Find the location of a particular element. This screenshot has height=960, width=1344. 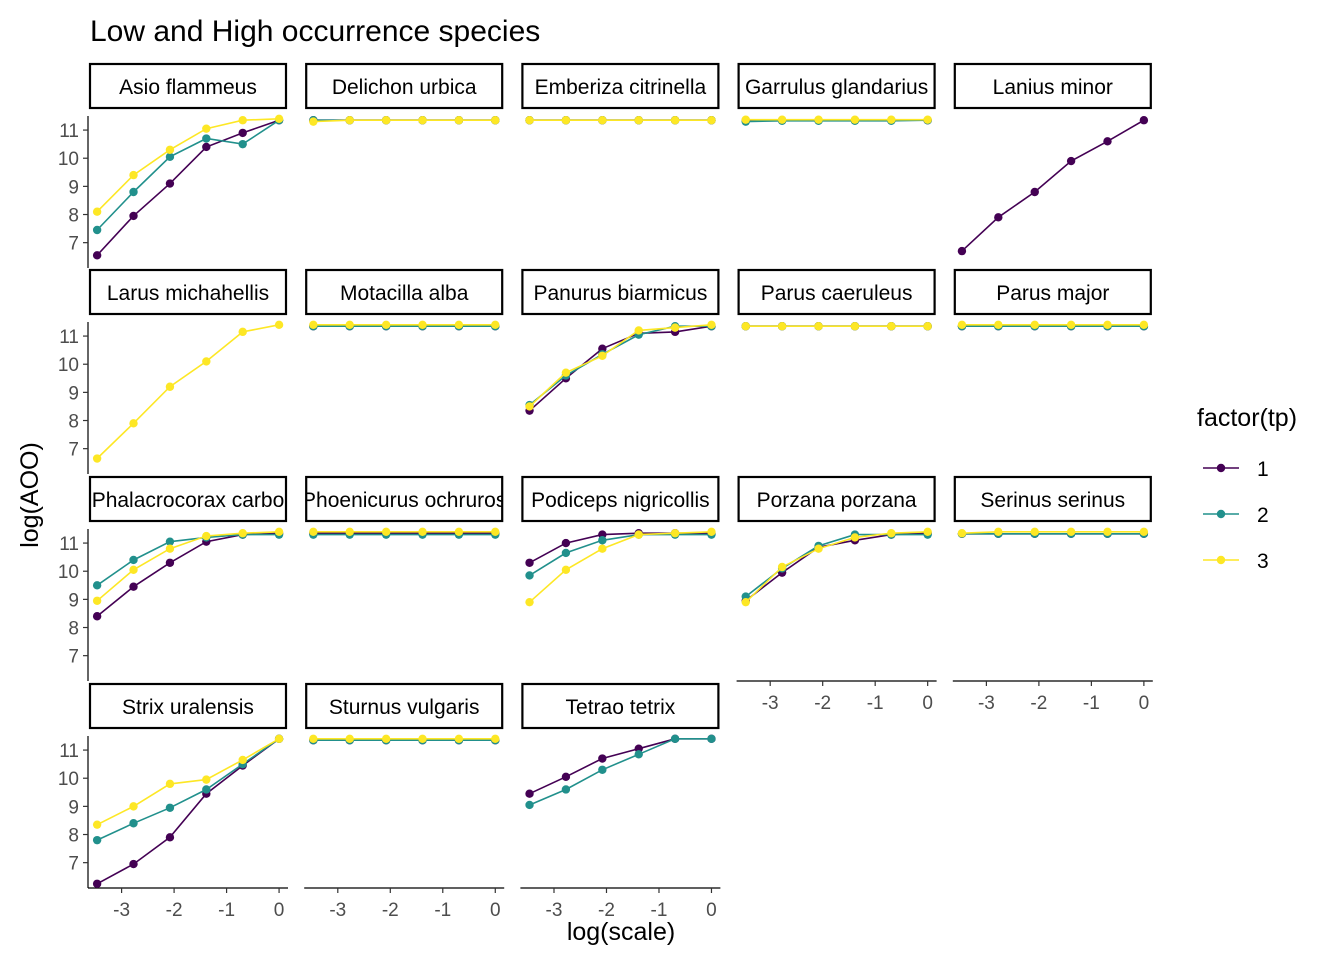

panel-delichon-urbica: Delichon urbica is located at coordinates (404, 94).